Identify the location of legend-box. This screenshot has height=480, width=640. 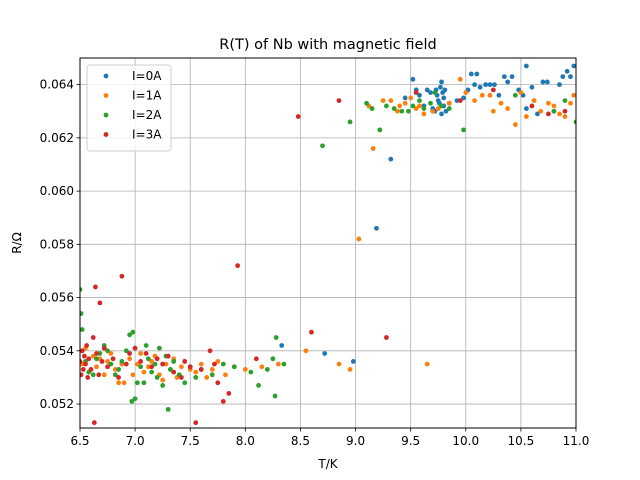
(129, 108).